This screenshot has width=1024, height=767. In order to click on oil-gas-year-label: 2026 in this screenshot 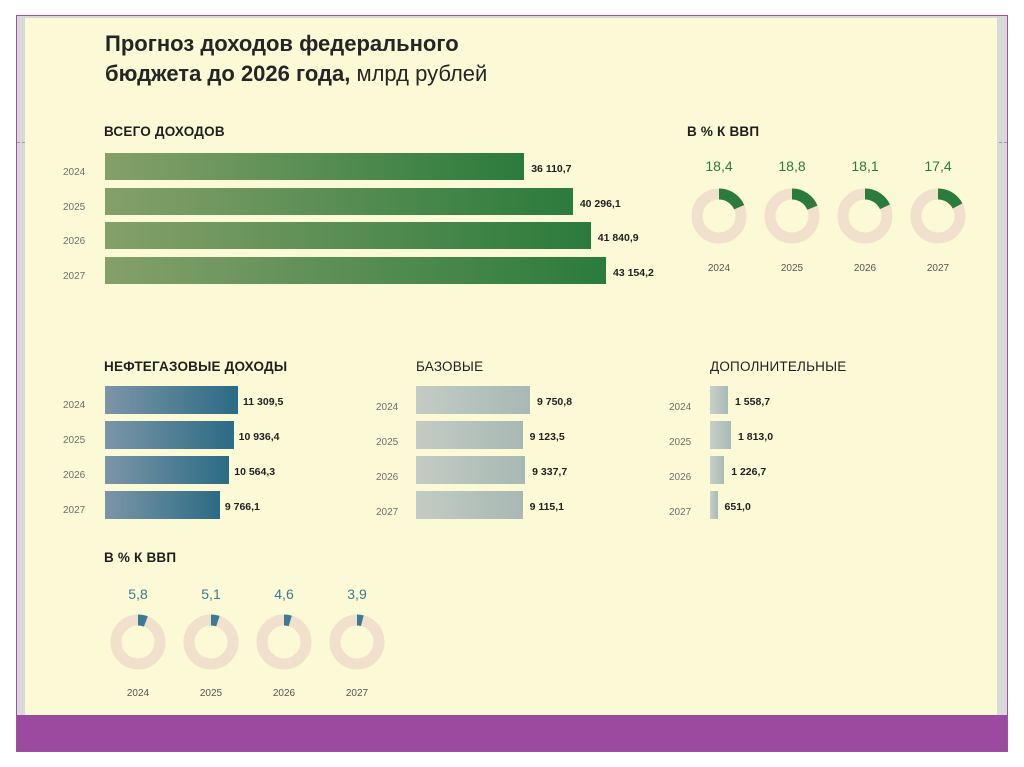, I will do `click(74, 475)`.